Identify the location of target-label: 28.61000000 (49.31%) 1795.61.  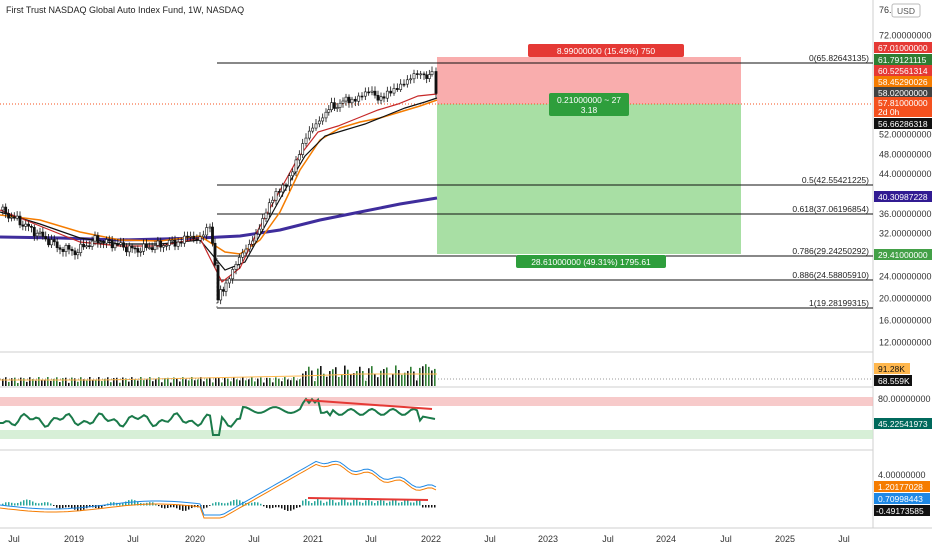
(591, 261).